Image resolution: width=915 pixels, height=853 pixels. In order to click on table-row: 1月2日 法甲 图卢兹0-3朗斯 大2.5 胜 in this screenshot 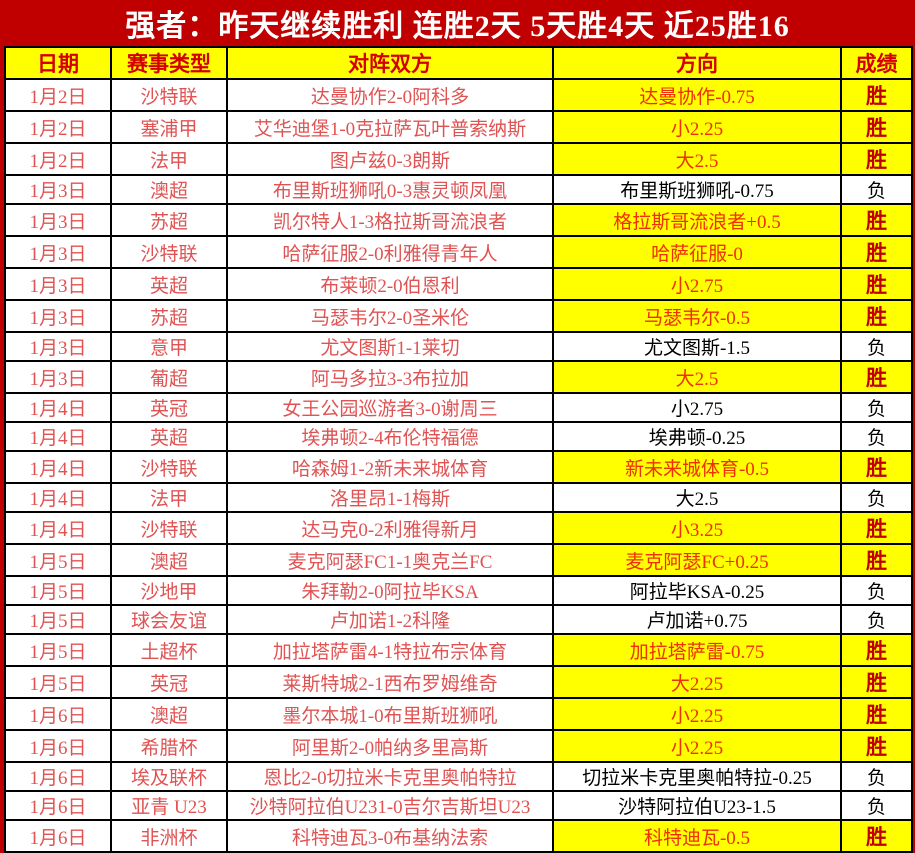, I will do `click(458, 159)`.